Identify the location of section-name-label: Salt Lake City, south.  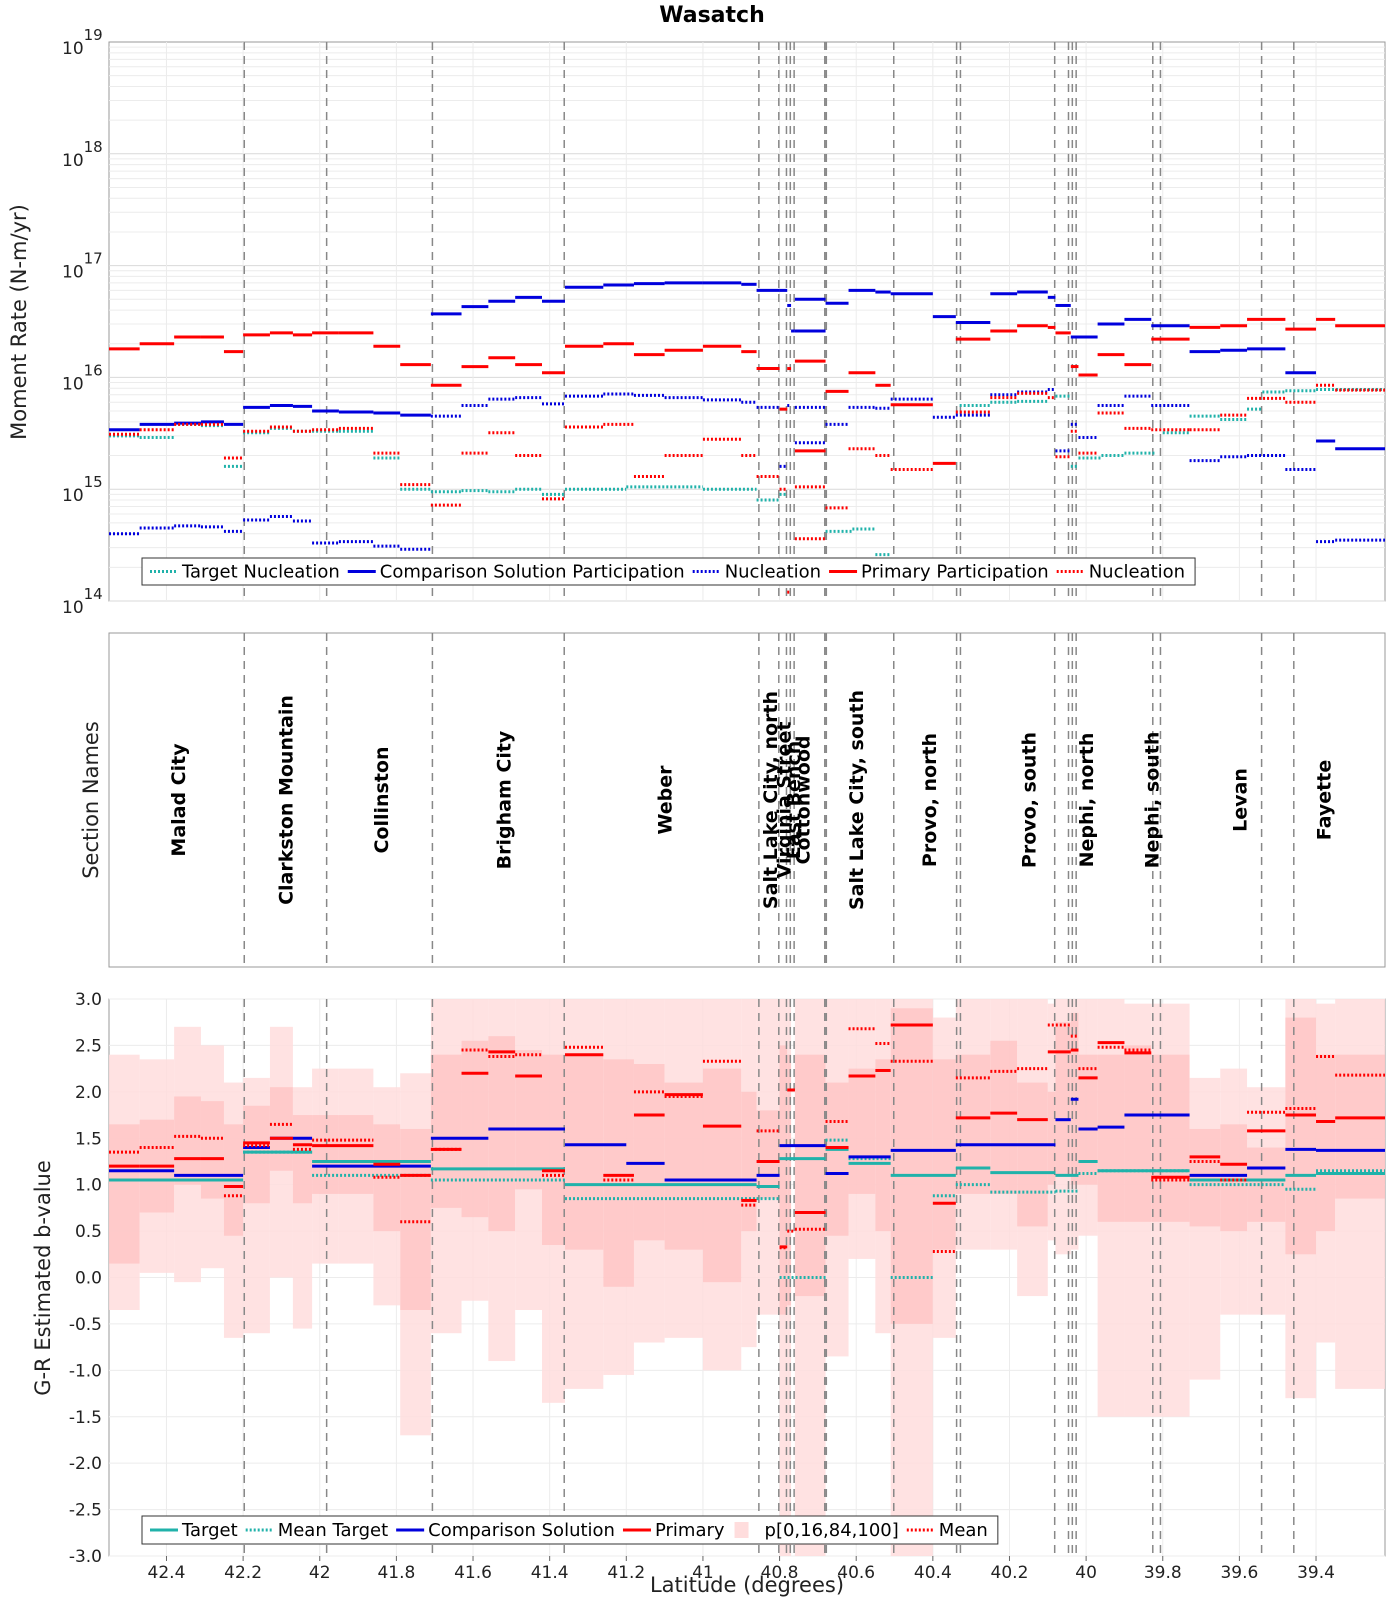
(857, 800).